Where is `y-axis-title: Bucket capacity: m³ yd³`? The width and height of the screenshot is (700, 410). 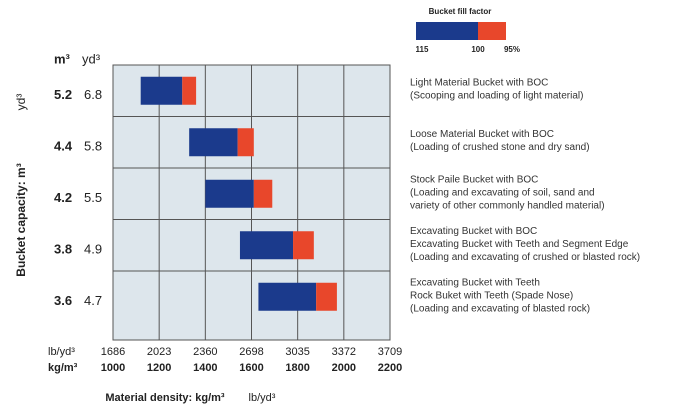 y-axis-title: Bucket capacity: m³ yd³ is located at coordinates (21, 185).